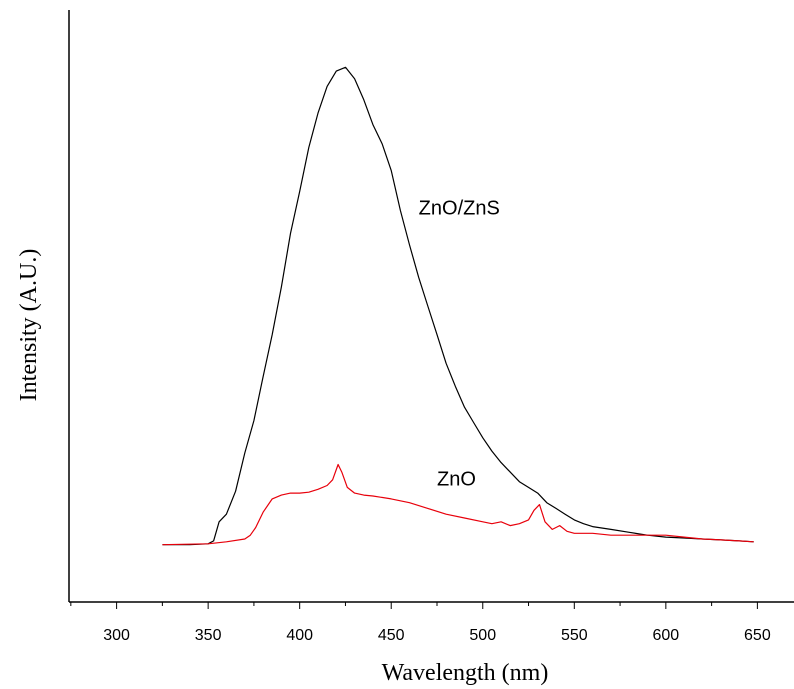 The image size is (794, 689). What do you see at coordinates (574, 635) in the screenshot?
I see `x-tick-label: 550` at bounding box center [574, 635].